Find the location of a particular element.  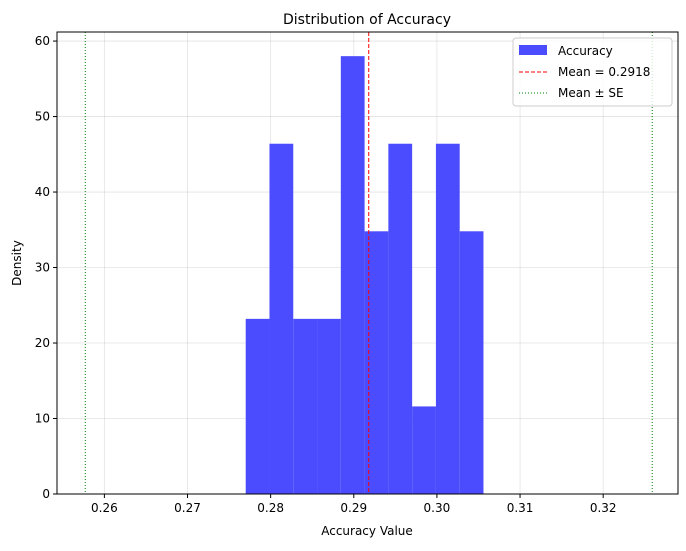

legend-label-accuracy: Accuracy is located at coordinates (585, 51).